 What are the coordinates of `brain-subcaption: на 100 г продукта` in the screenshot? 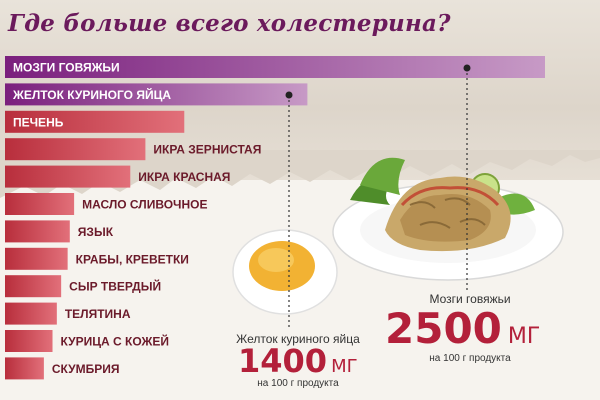 It's located at (470, 358).